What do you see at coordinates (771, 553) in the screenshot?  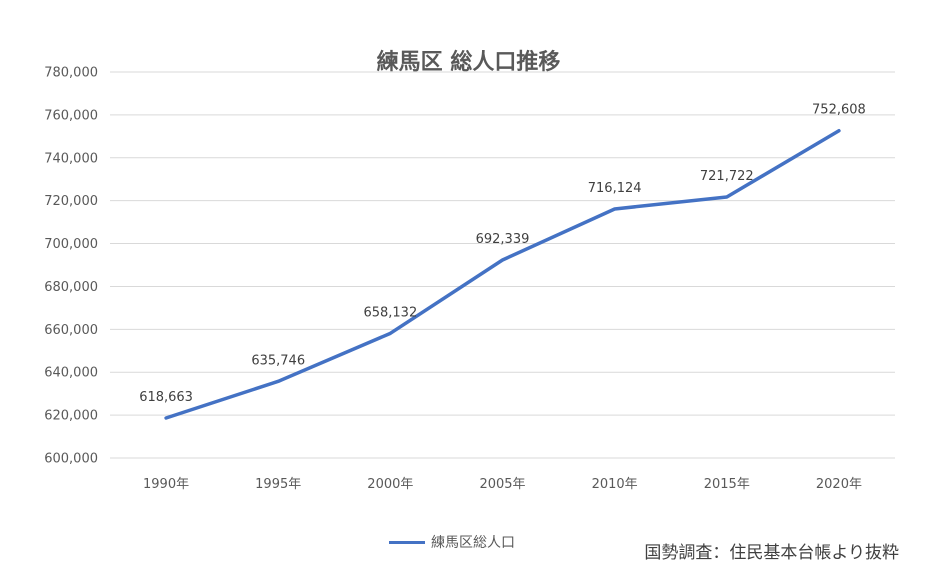 I see `source-note: 国勢調査：住民基本台帳より抜粋` at bounding box center [771, 553].